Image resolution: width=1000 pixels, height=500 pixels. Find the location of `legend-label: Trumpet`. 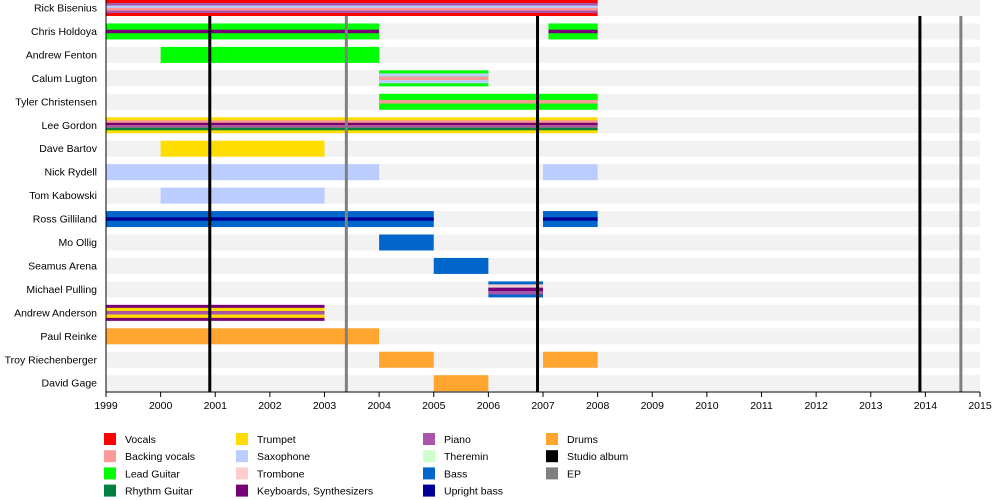

legend-label: Trumpet is located at coordinates (276, 440).